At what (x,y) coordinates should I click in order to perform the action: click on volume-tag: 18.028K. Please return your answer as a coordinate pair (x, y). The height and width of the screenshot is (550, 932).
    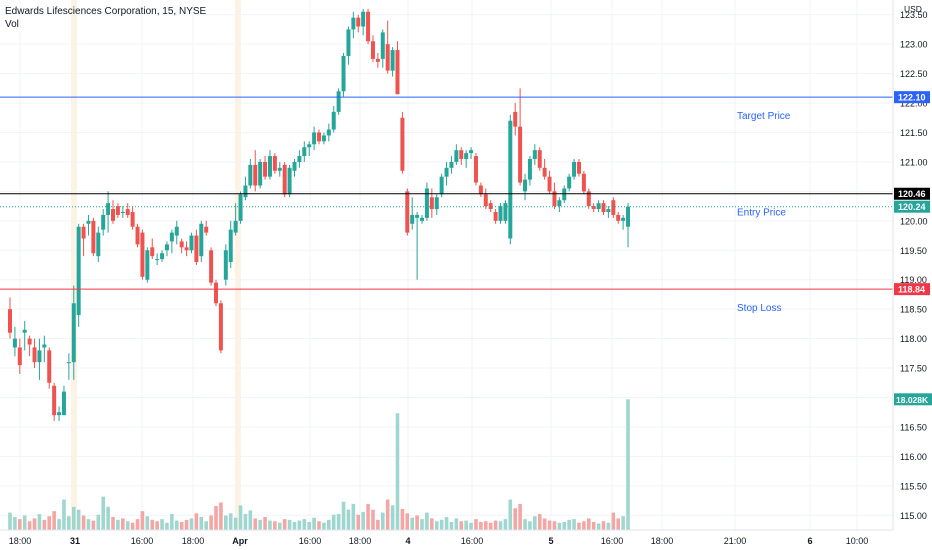
    Looking at the image, I should click on (912, 400).